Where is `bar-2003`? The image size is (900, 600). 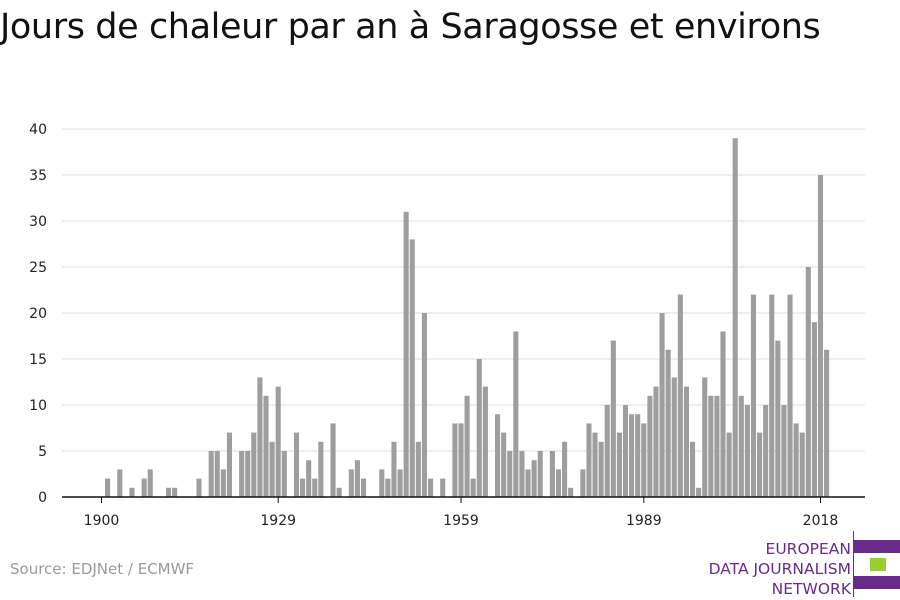
bar-2003 is located at coordinates (729, 464).